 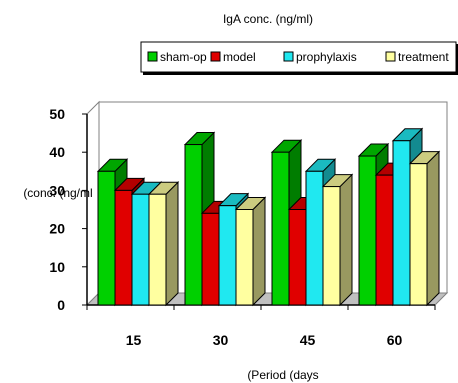 What do you see at coordinates (308, 340) in the screenshot?
I see `x-tick-label: 45` at bounding box center [308, 340].